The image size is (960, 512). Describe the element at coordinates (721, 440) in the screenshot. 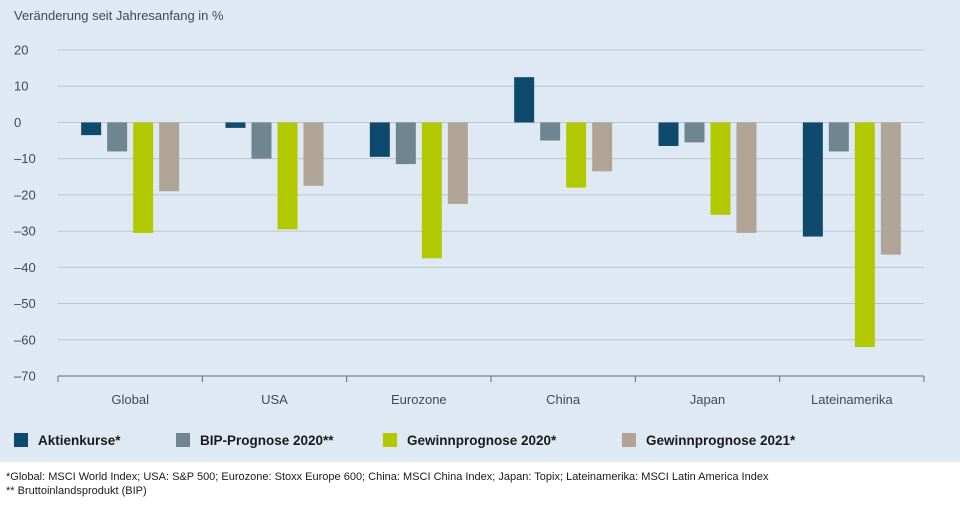

I see `legend-label: Gewinnprognose 2021*` at that location.